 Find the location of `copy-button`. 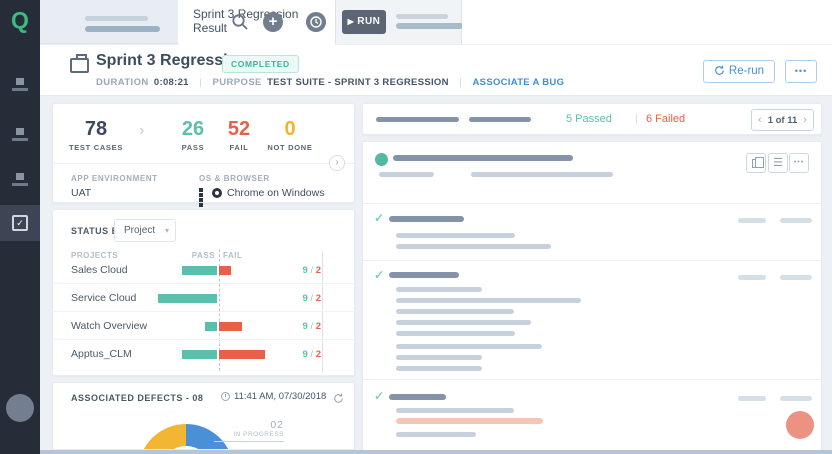

copy-button is located at coordinates (756, 163).